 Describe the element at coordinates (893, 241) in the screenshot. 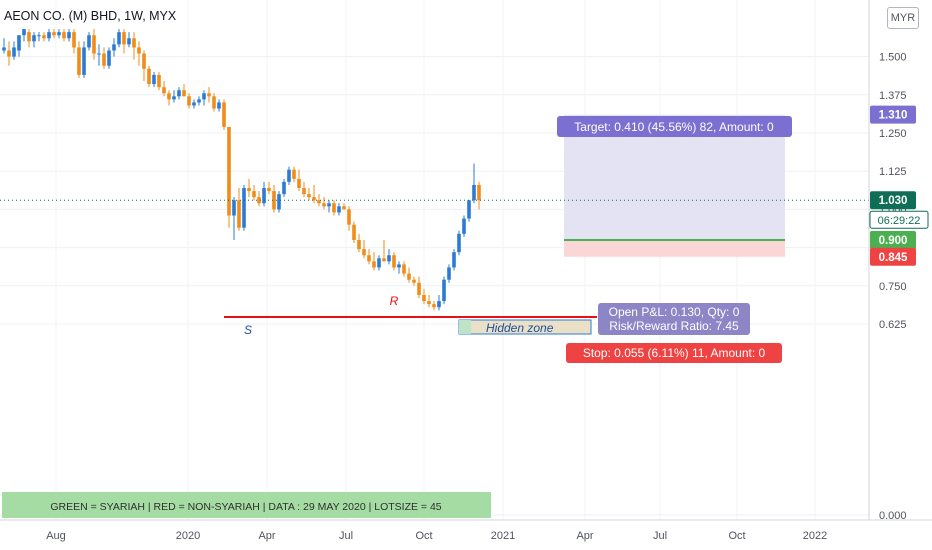

I see `entry-price-tag: 0.900` at that location.